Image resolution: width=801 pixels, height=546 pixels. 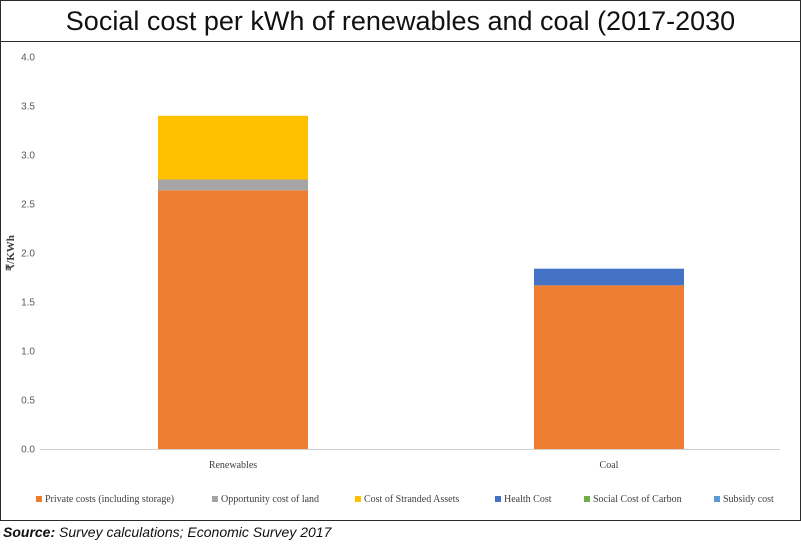 I want to click on y-tick-label: 3.0, so click(x=28, y=156).